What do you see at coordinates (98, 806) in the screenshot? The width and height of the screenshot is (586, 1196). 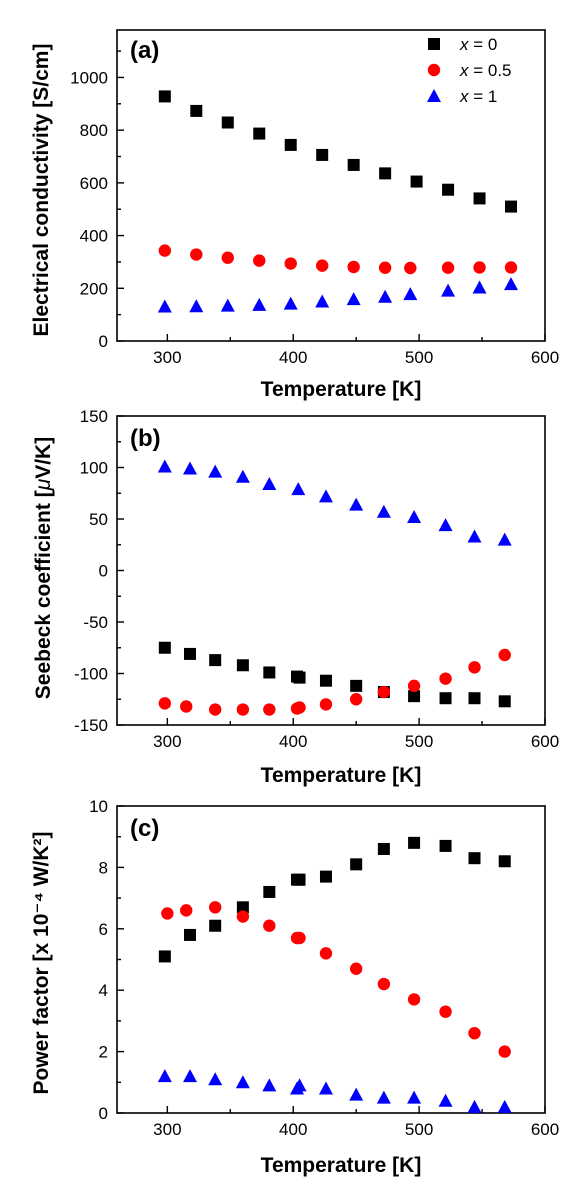 I see `panel-c-y-tick-label: 10` at bounding box center [98, 806].